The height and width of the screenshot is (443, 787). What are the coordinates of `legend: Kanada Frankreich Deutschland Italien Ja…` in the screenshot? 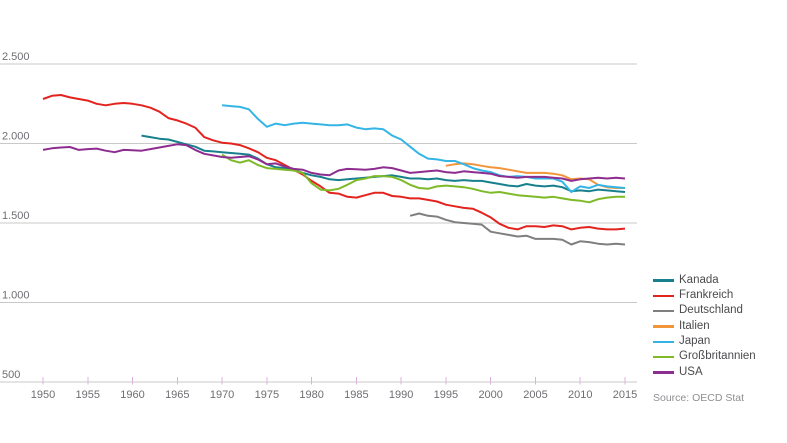 It's located at (704, 326).